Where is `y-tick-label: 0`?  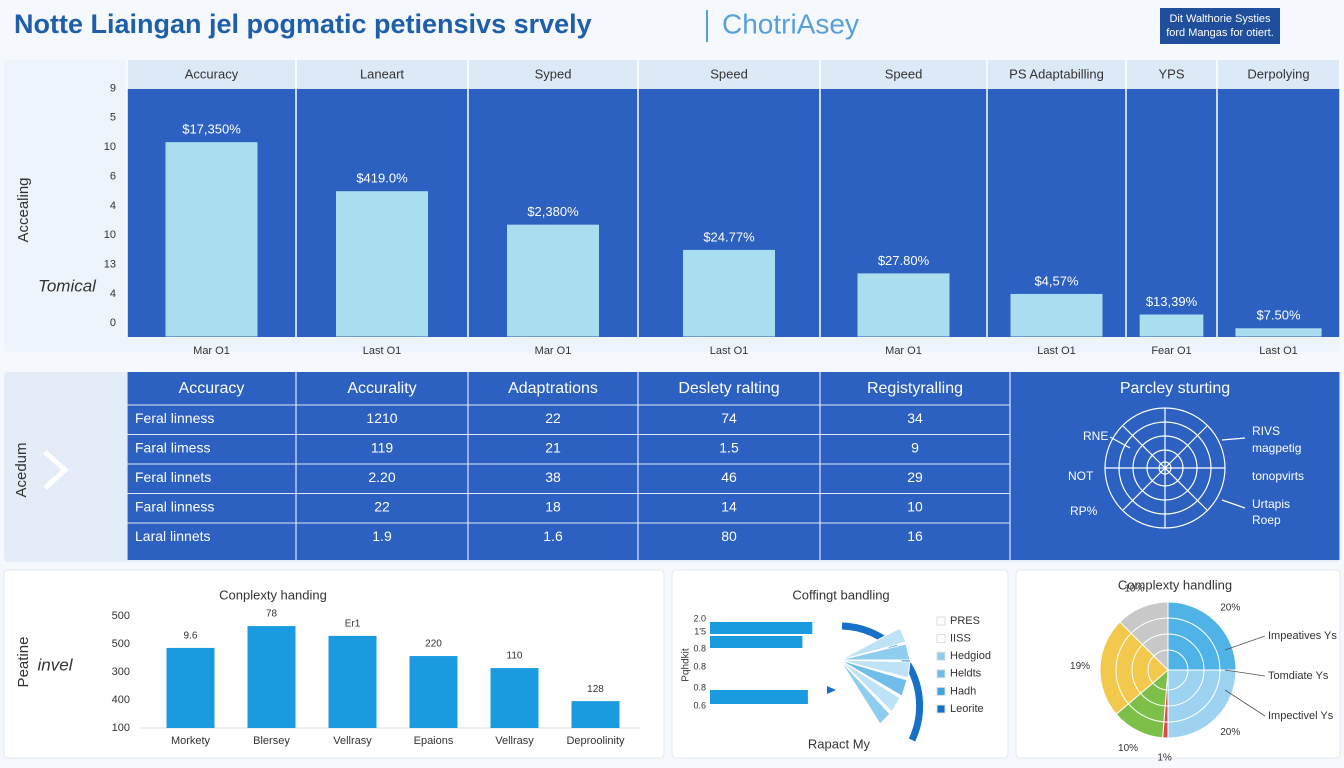 y-tick-label: 0 is located at coordinates (113, 323).